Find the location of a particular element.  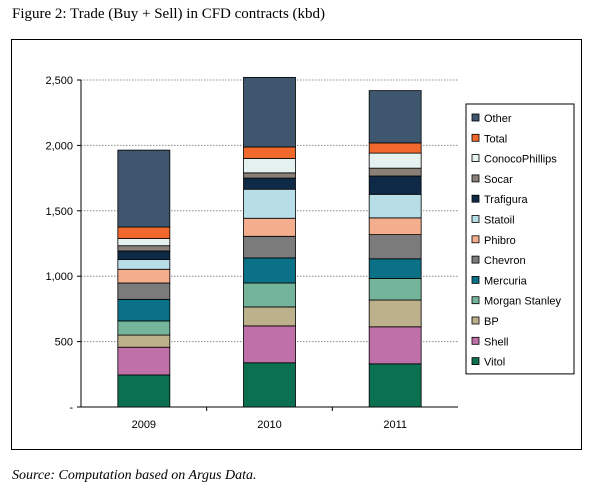

x-tick-label: 2009 is located at coordinates (144, 425).